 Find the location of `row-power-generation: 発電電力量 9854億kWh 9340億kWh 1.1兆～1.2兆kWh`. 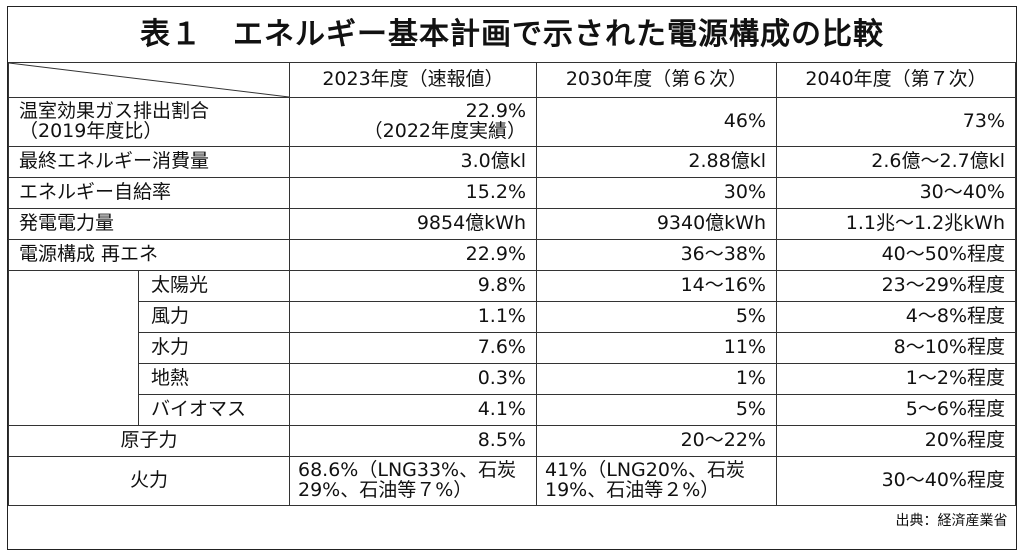

row-power-generation: 発電電力量 9854億kWh 9340億kWh 1.1兆～1.2兆kWh is located at coordinates (512, 224).